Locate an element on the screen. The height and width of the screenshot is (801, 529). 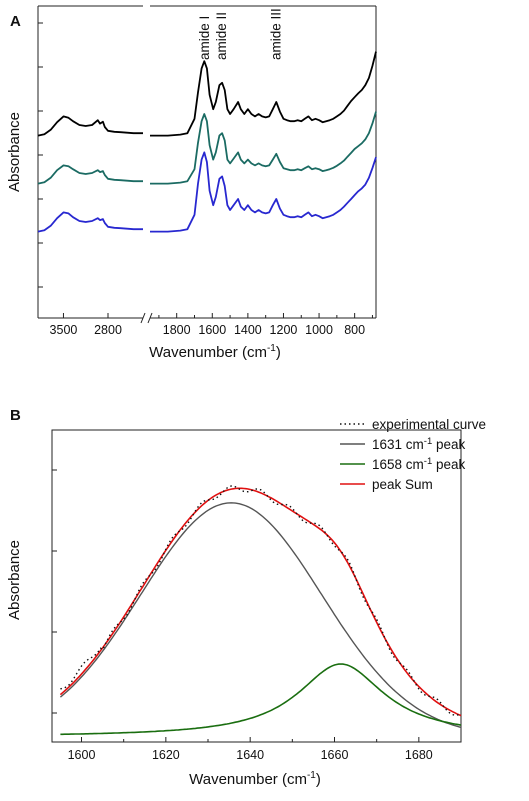
panel-b-ylabel: Absorbance is located at coordinates (14, 580).